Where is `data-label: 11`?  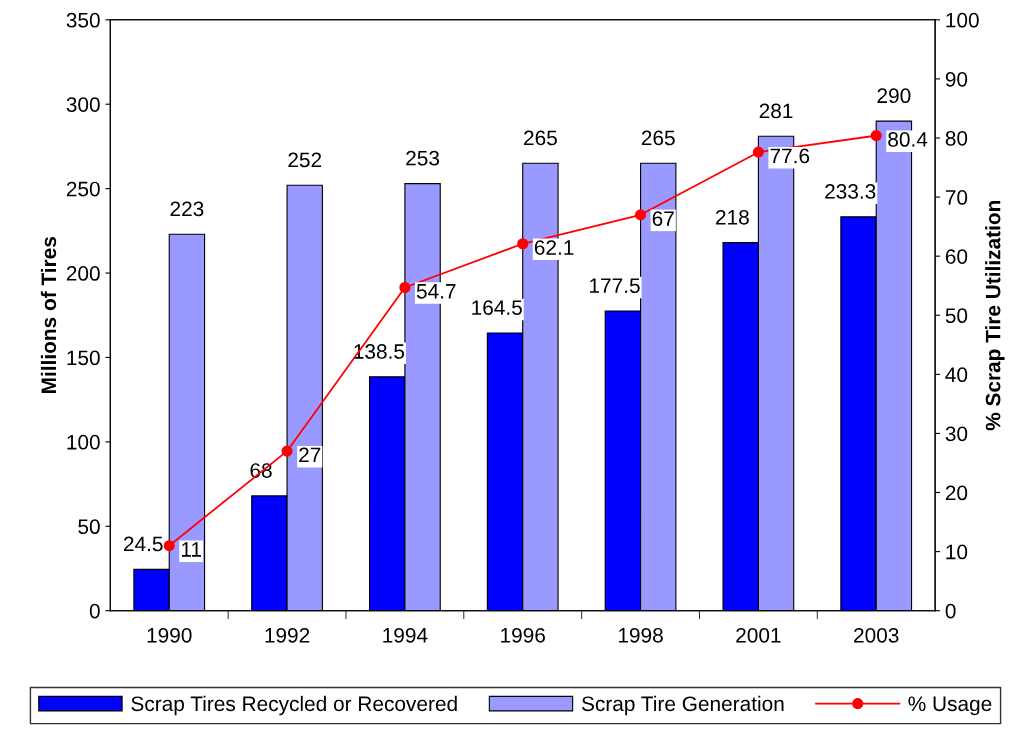
data-label: 11 is located at coordinates (191, 549).